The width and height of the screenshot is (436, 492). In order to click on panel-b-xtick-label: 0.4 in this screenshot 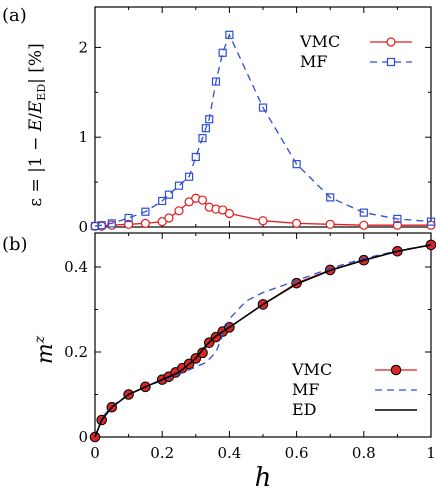, I will do `click(229, 453)`.